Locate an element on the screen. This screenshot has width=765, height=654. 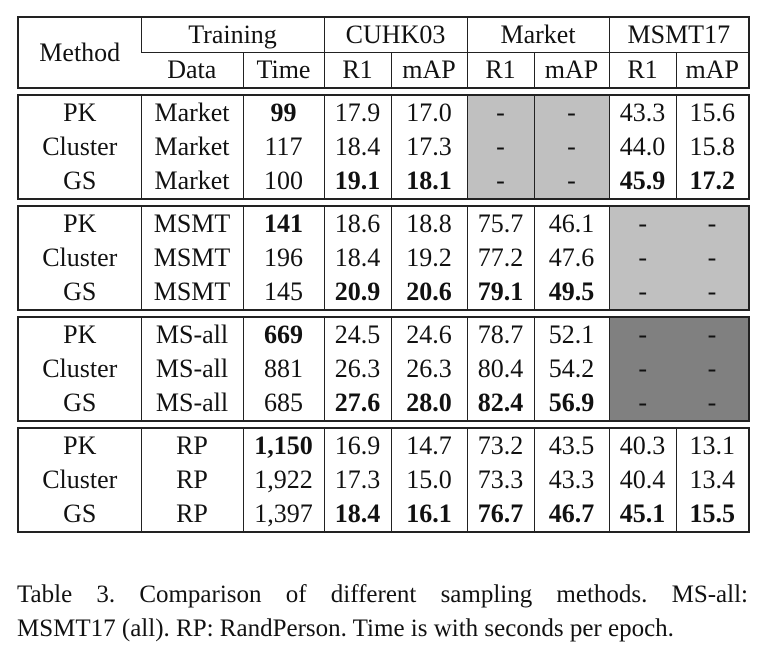
cell-market-r1: 76.7 is located at coordinates (500, 514).